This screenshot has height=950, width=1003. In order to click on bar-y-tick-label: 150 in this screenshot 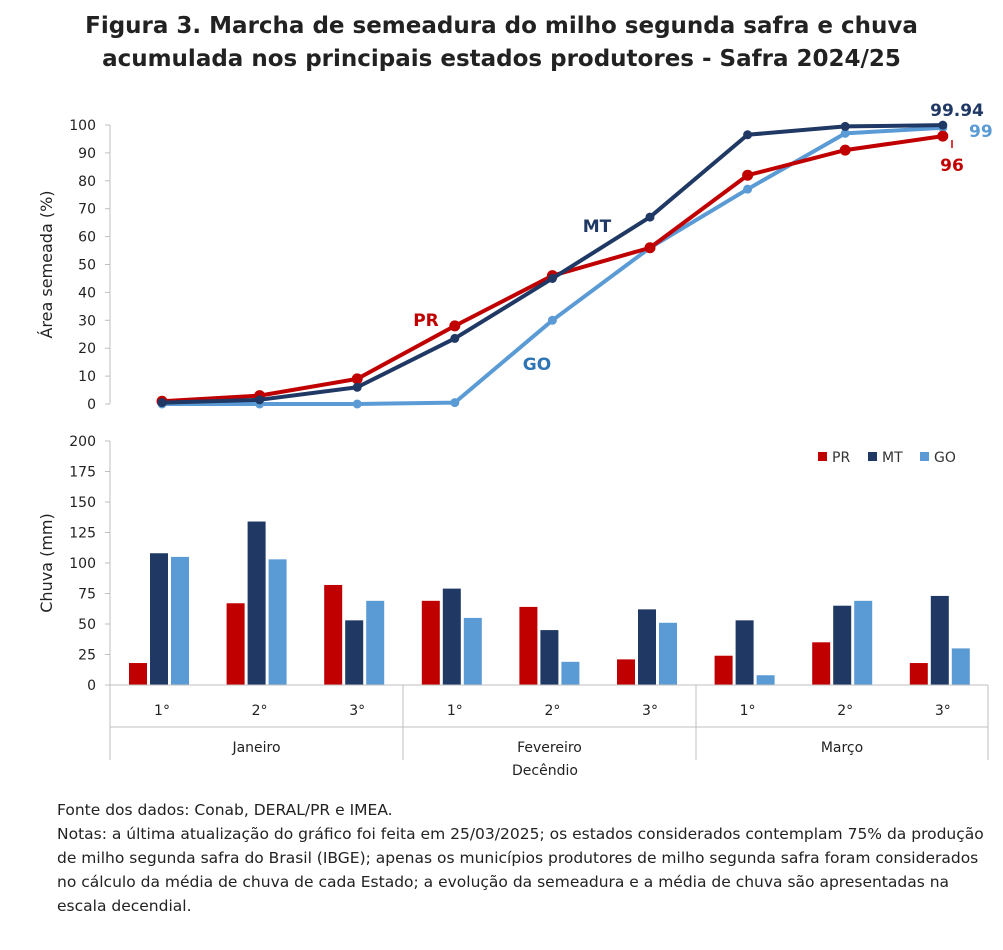, I will do `click(82, 503)`.